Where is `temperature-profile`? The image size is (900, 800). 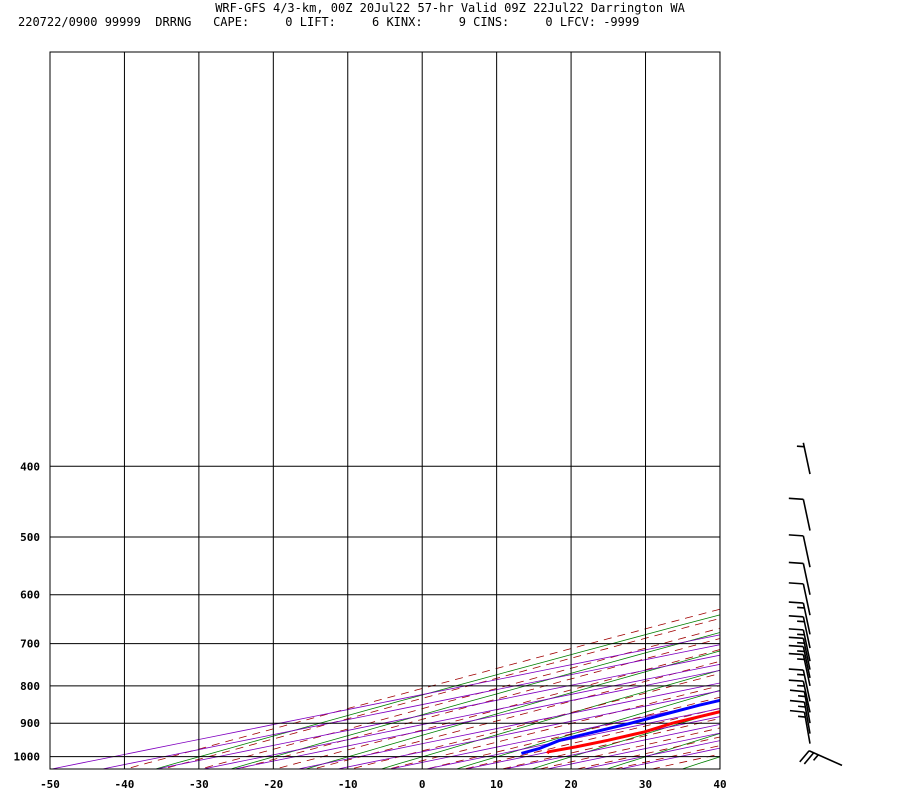
temperature-profile is located at coordinates (633, 732).